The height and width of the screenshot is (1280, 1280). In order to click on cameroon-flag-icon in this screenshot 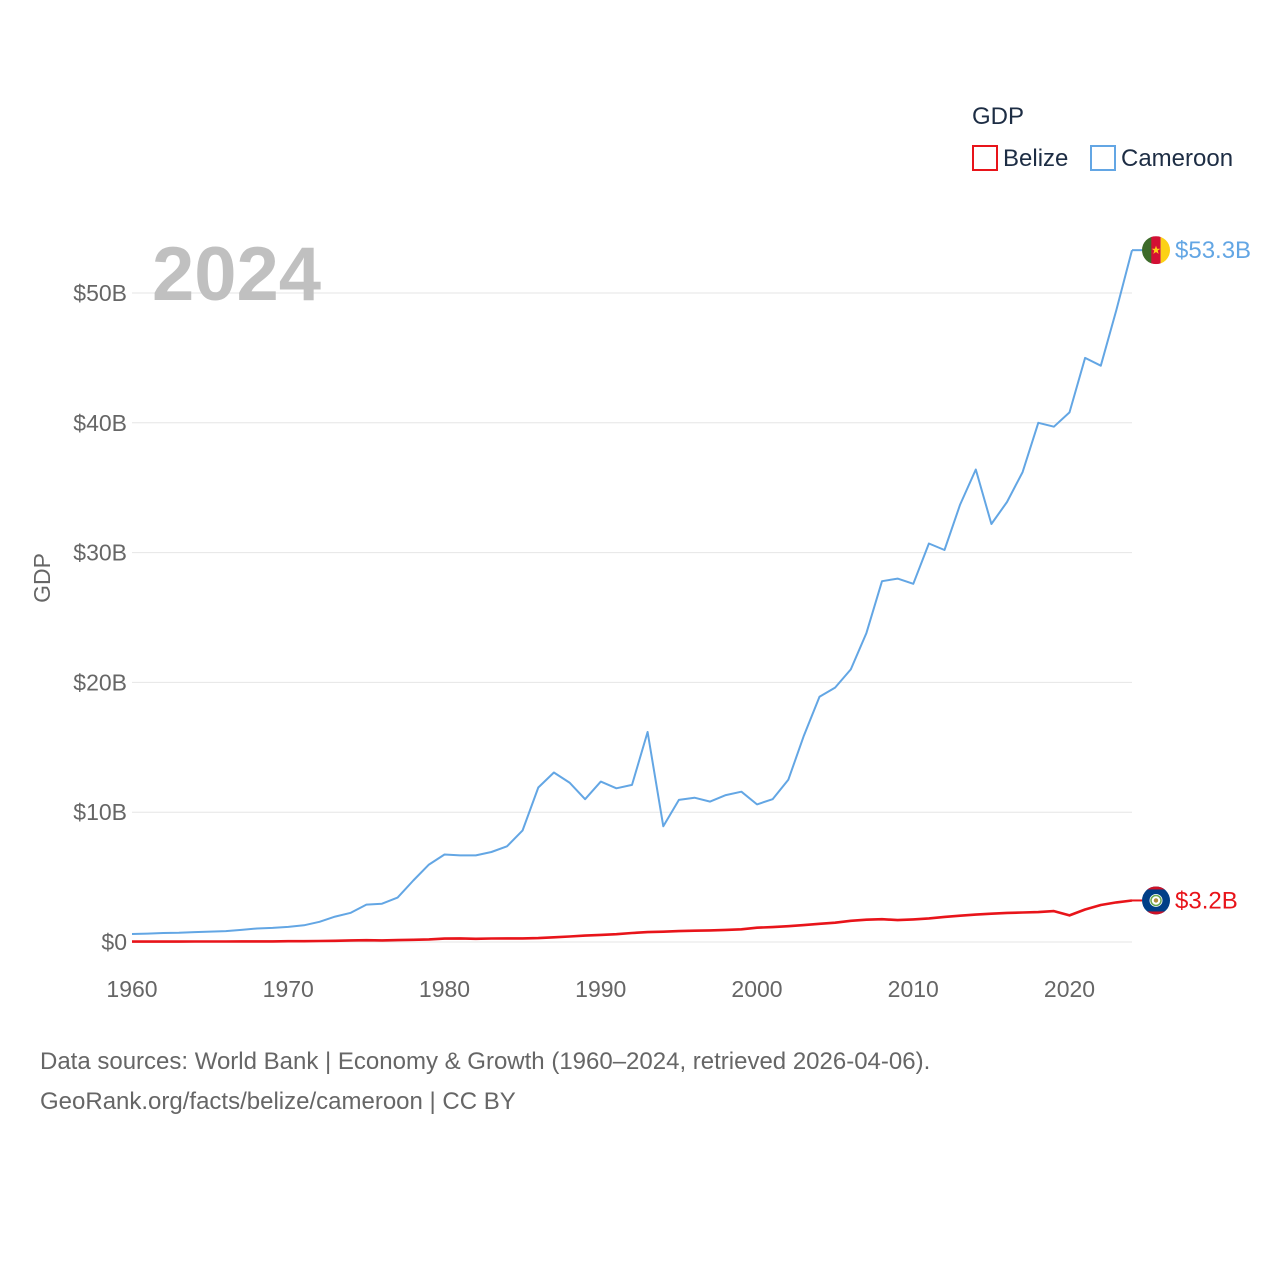, I will do `click(1156, 250)`.